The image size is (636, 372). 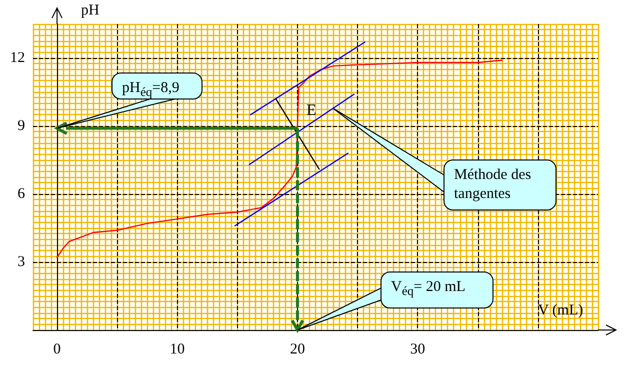 I want to click on annotation: pH$_{éq}$=8,9, so click(x=150, y=90).